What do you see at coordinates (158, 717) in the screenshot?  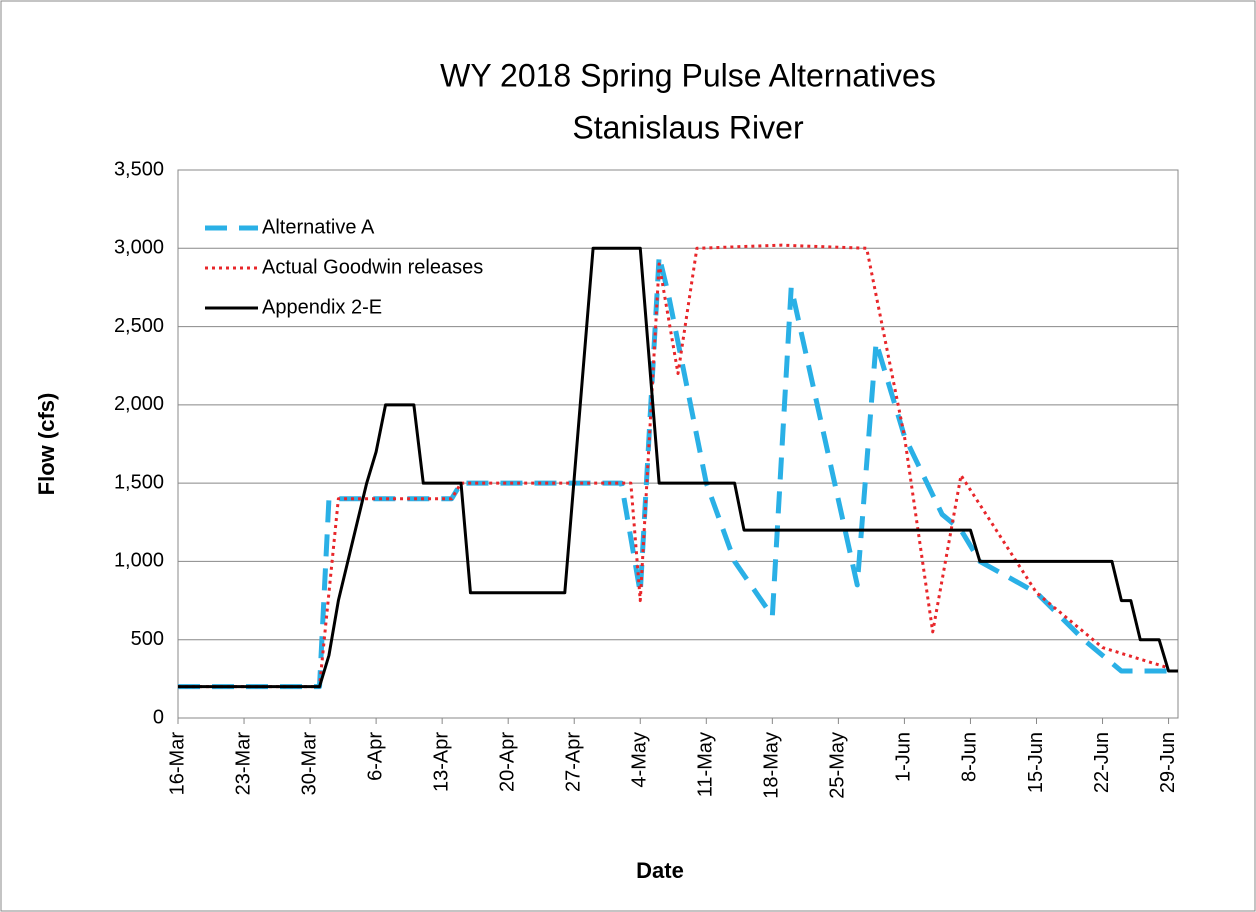 I see `y-tick-label: 0` at bounding box center [158, 717].